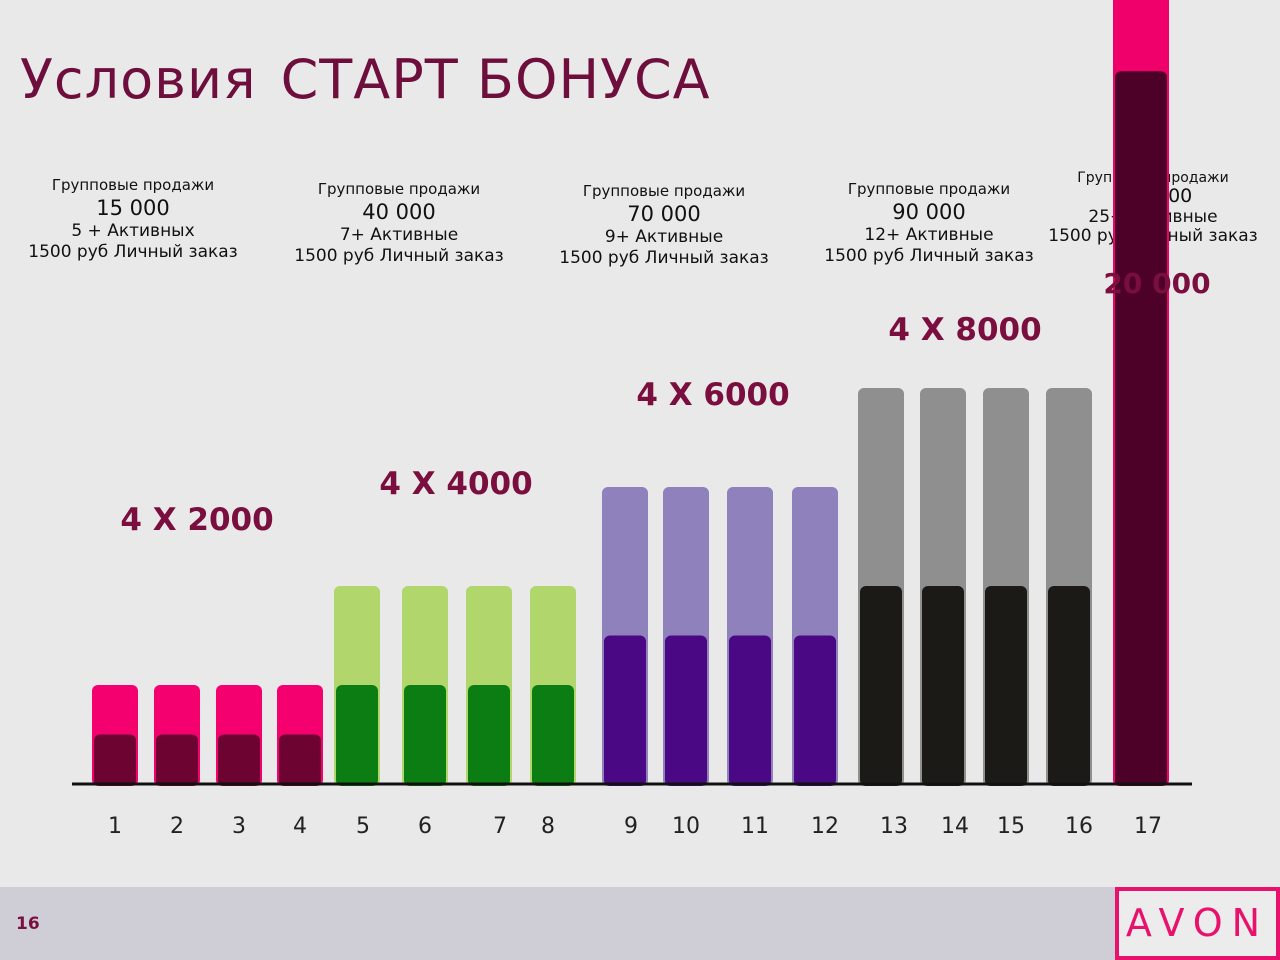 The width and height of the screenshot is (1280, 960). I want to click on condition-active-count: 9+ Активные, so click(664, 237).